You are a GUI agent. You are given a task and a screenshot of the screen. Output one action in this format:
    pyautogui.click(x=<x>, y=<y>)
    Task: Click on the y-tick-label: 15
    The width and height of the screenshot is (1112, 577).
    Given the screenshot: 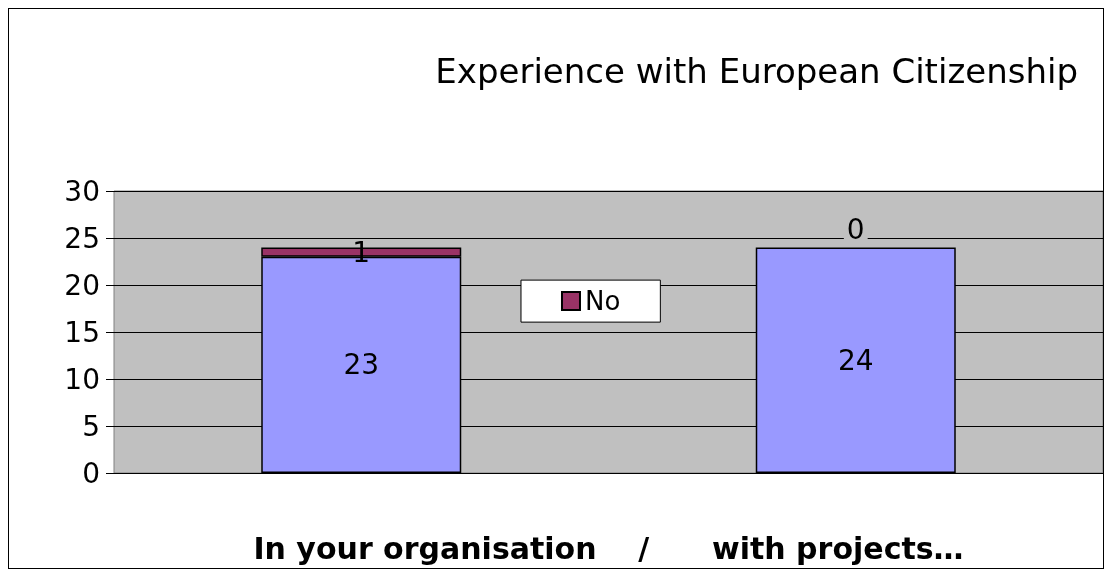 What is the action you would take?
    pyautogui.click(x=82, y=332)
    